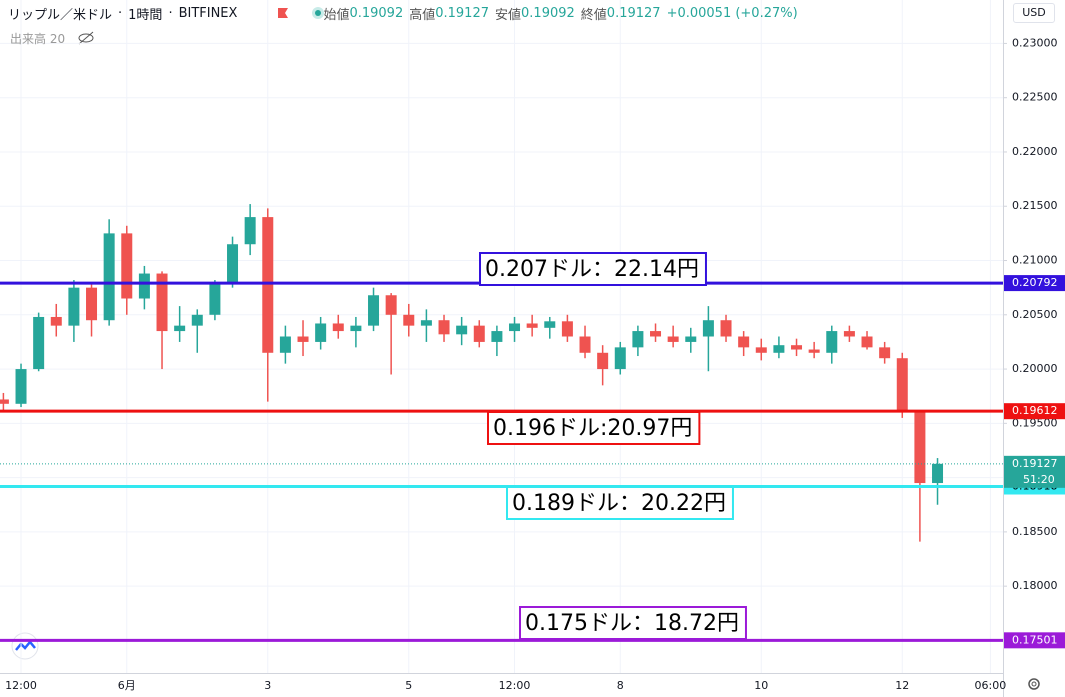 This screenshot has width=1065, height=697. I want to click on y-tick-label: 0.22000, so click(1035, 151).